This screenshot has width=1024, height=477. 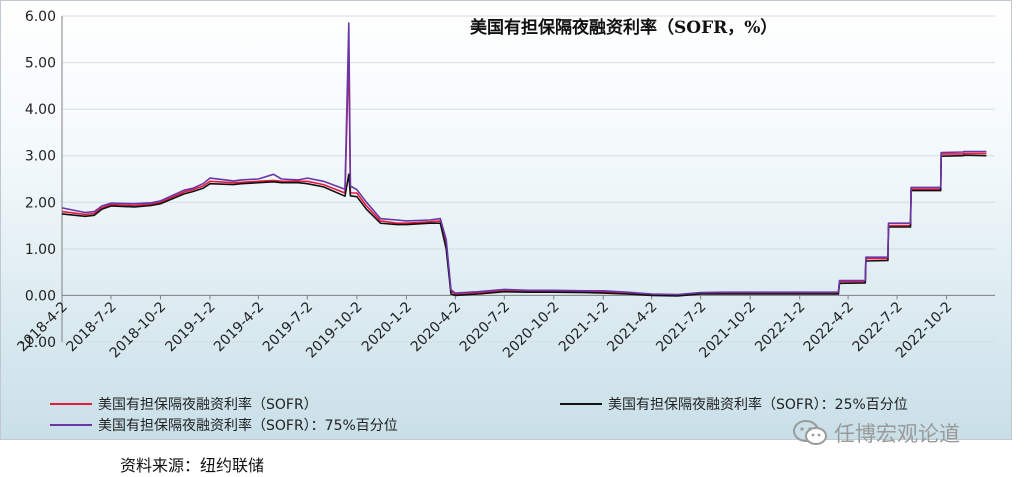 I want to click on wechat-icon, so click(x=810, y=432).